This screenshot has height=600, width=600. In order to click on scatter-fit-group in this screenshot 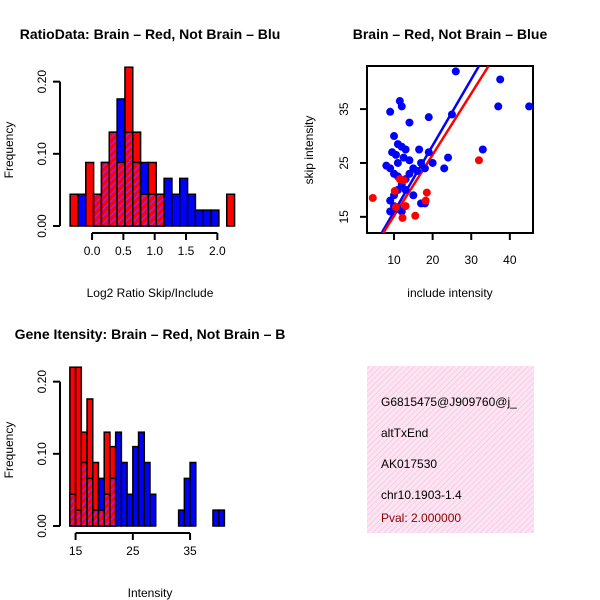, I will do `click(436, 149)`.